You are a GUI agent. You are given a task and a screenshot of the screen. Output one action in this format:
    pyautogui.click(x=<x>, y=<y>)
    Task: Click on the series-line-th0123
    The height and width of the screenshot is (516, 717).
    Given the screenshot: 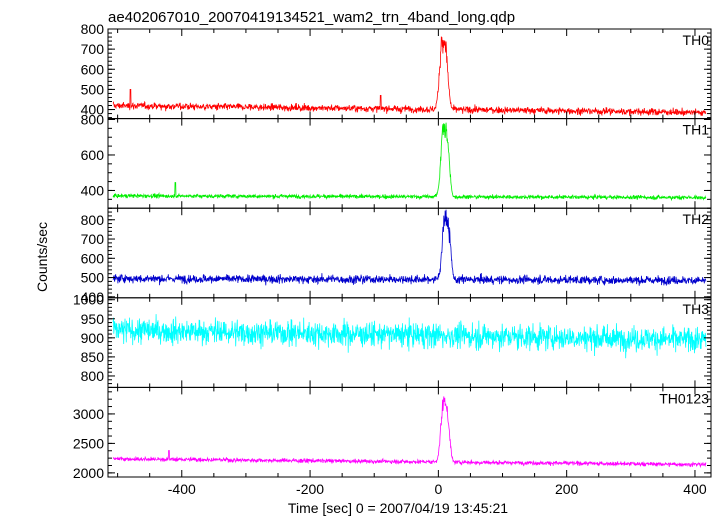 What is the action you would take?
    pyautogui.click(x=409, y=432)
    